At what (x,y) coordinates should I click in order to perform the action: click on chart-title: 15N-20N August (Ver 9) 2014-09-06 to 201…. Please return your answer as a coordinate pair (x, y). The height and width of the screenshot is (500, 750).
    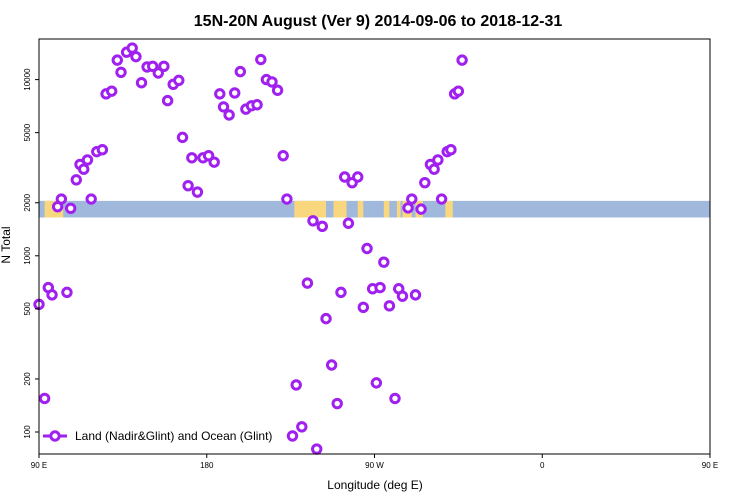
    Looking at the image, I should click on (378, 21).